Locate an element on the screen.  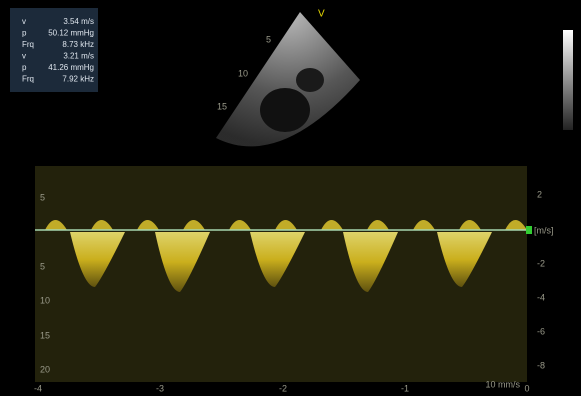
velocity-scale-label: -6 is located at coordinates (541, 331).